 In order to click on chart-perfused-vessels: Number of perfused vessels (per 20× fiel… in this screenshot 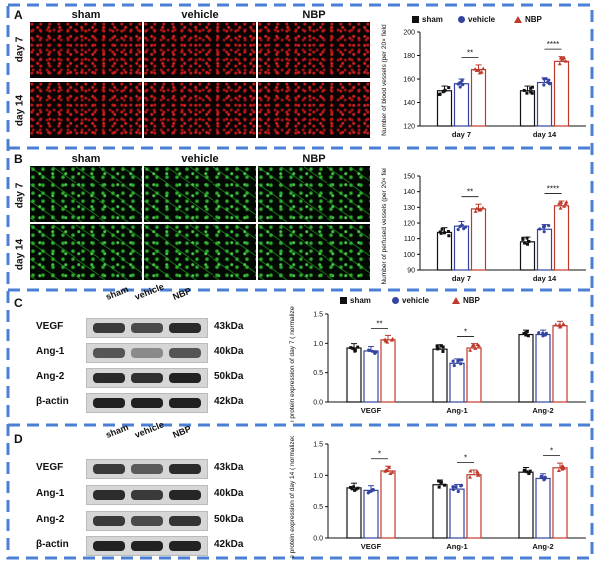, I will do `click(483, 226)`.